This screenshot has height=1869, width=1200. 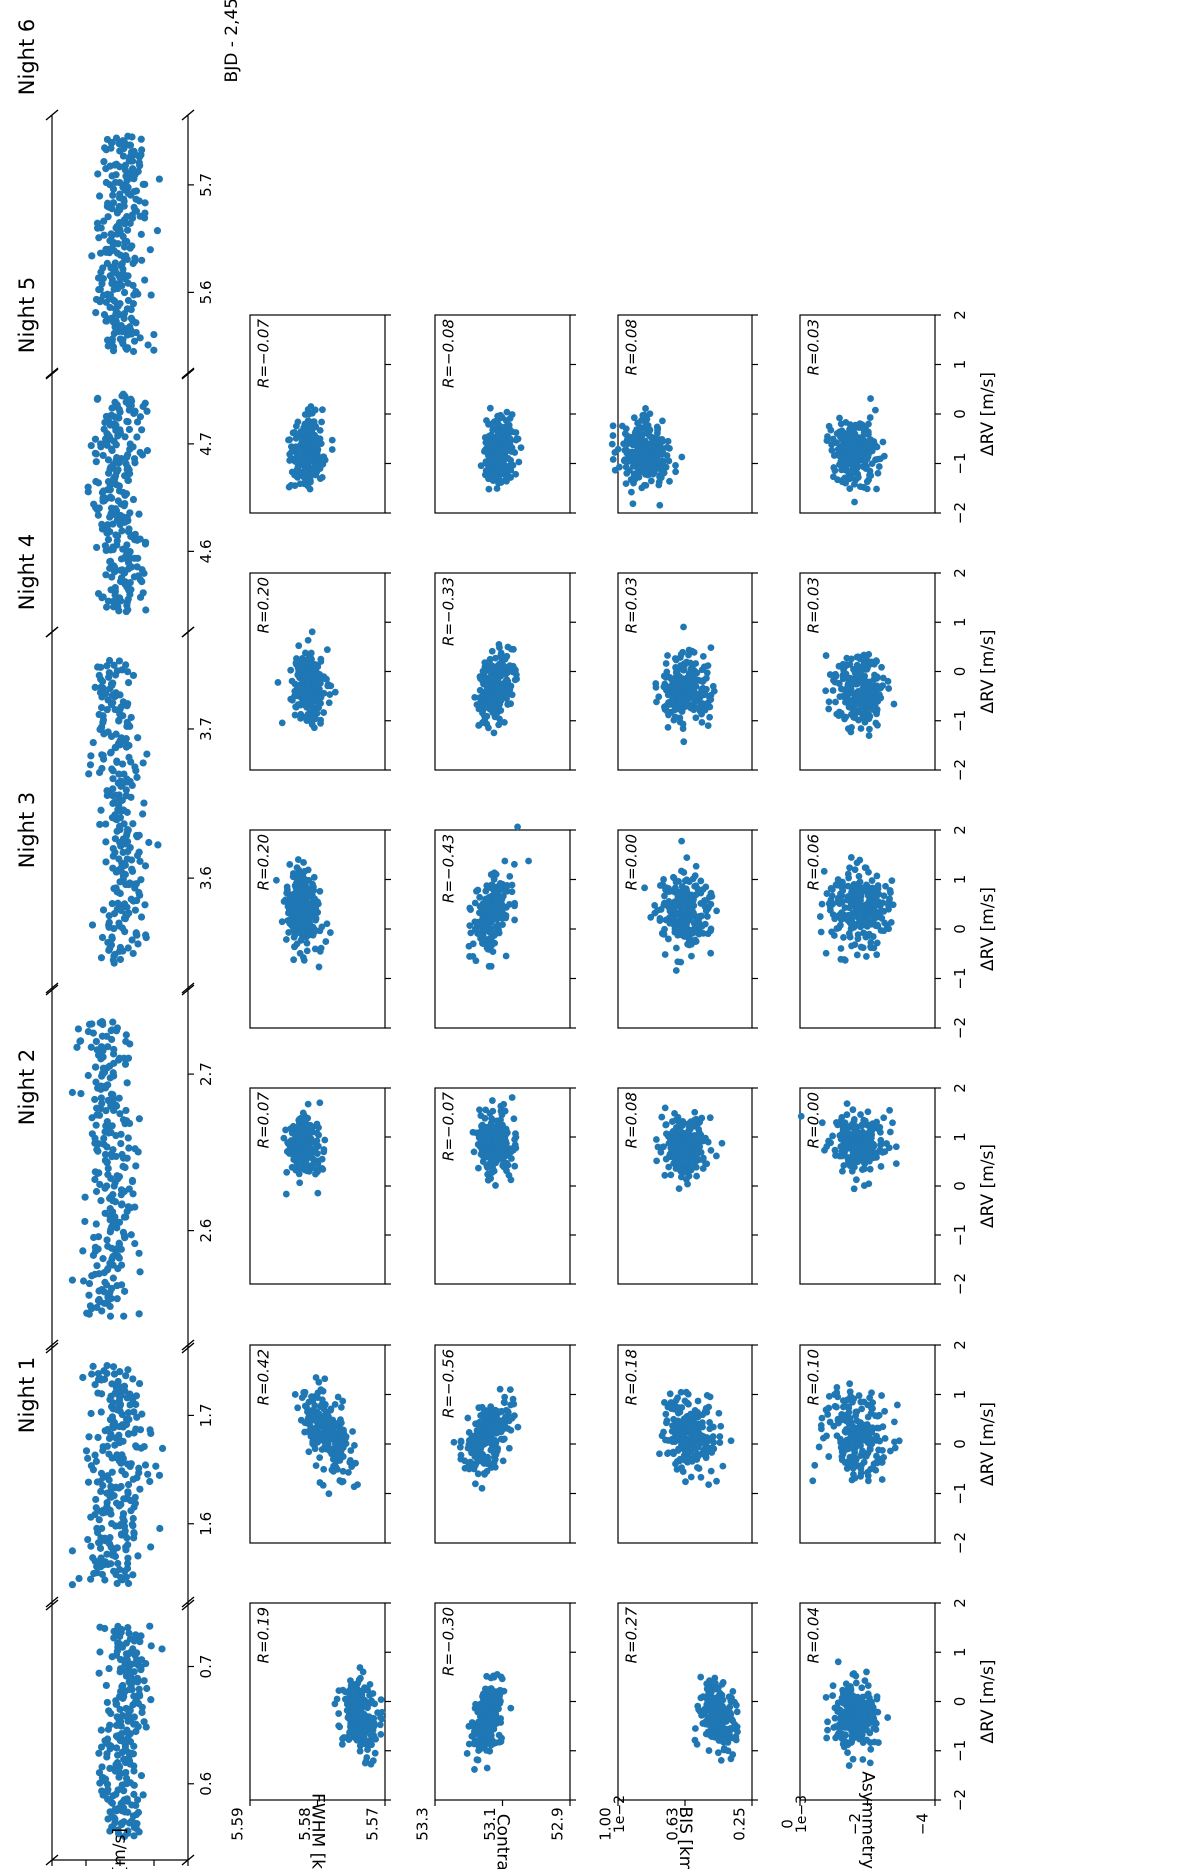 What do you see at coordinates (264, 1120) in the screenshot?
I see `r-label: R=0.07` at bounding box center [264, 1120].